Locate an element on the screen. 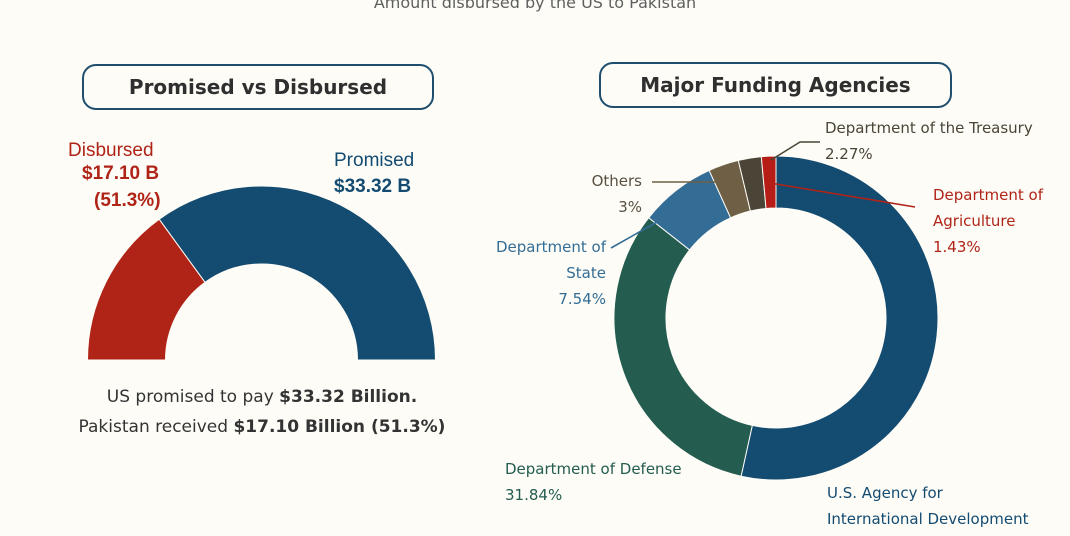  gauge-panel-title: Promised vs Disbursed is located at coordinates (258, 87).